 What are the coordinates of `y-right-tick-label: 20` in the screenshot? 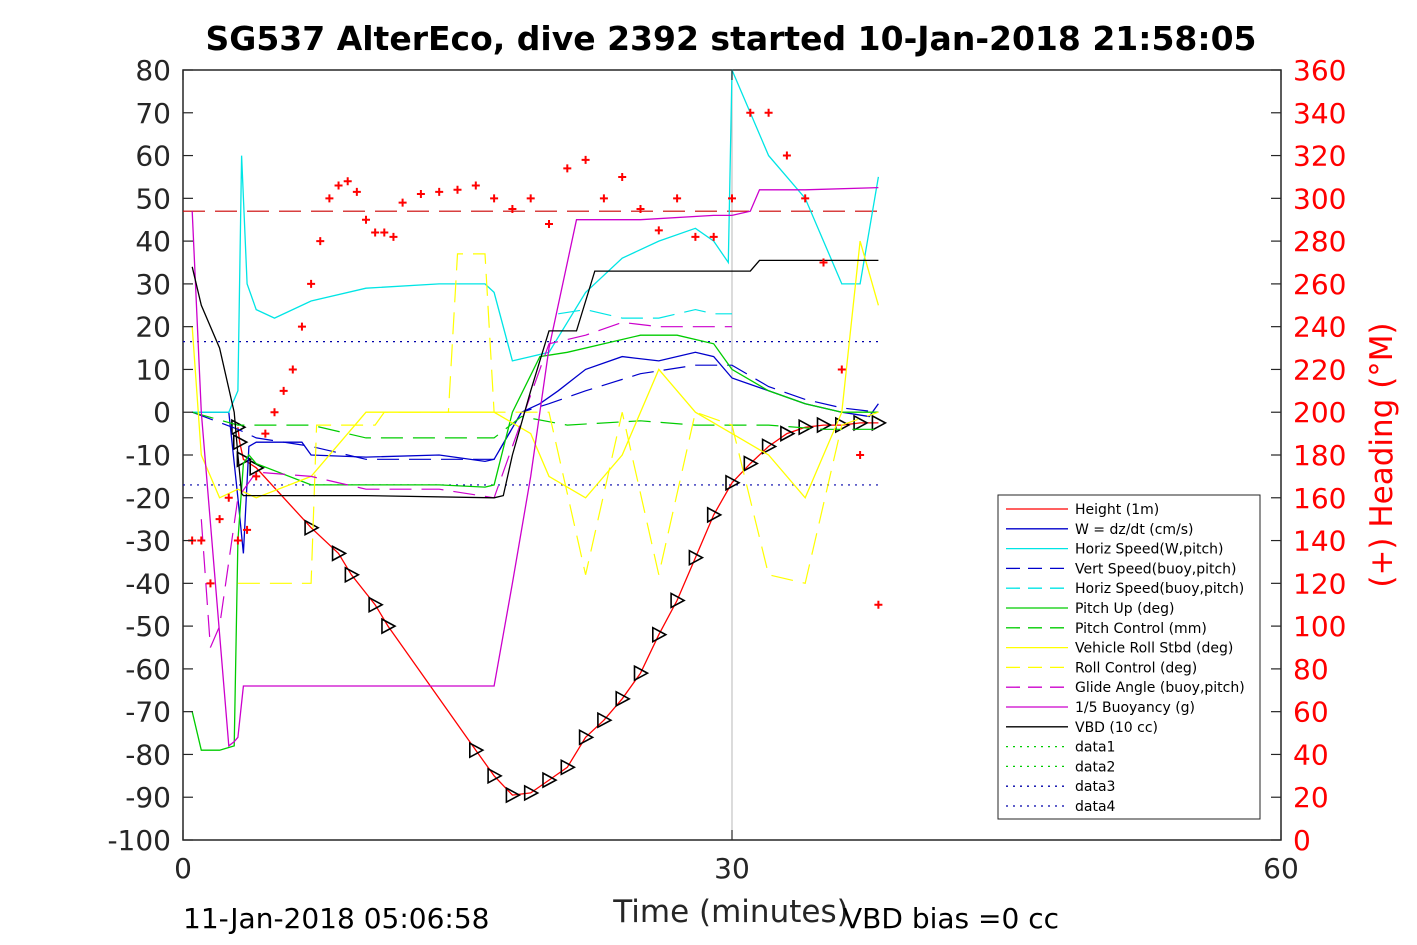 It's located at (1311, 797).